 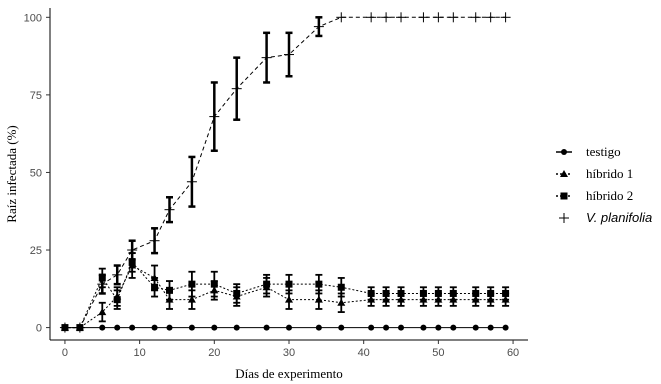 I want to click on legend-item: híbrido 1, so click(x=594, y=173).